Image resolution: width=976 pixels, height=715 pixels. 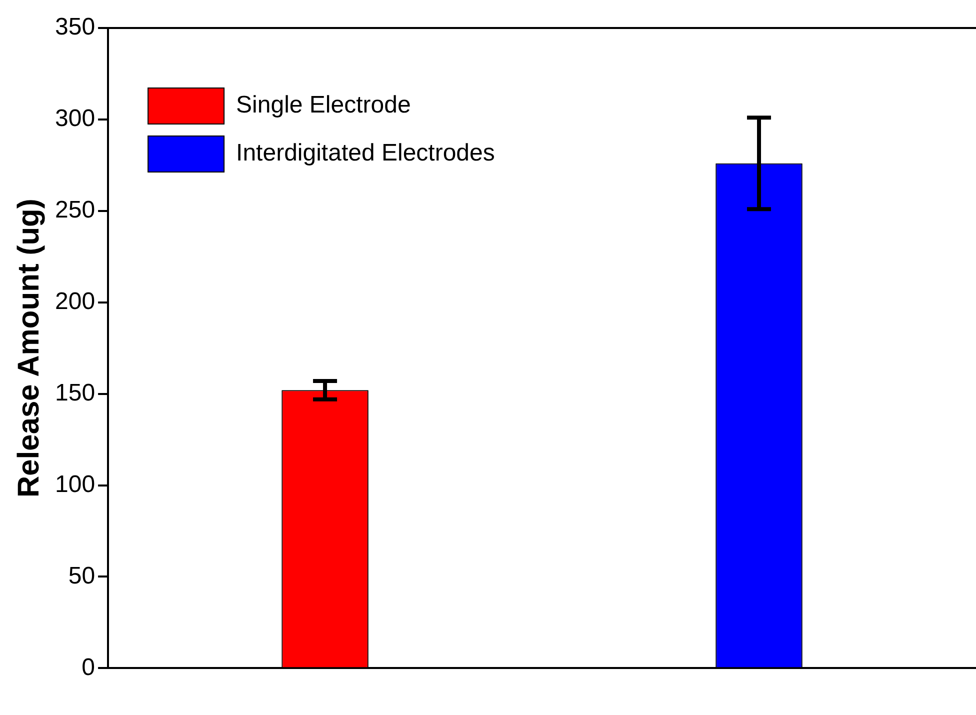 I want to click on y-tick-label: 0, so click(x=89, y=667).